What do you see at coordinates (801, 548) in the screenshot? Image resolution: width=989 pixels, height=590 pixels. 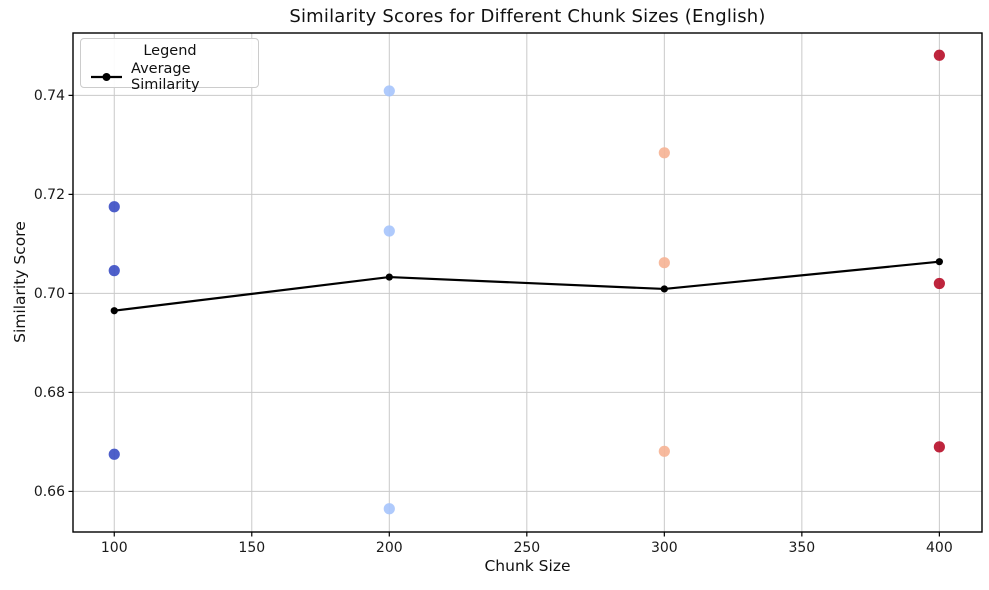 I see `x-tick-label: 350` at bounding box center [801, 548].